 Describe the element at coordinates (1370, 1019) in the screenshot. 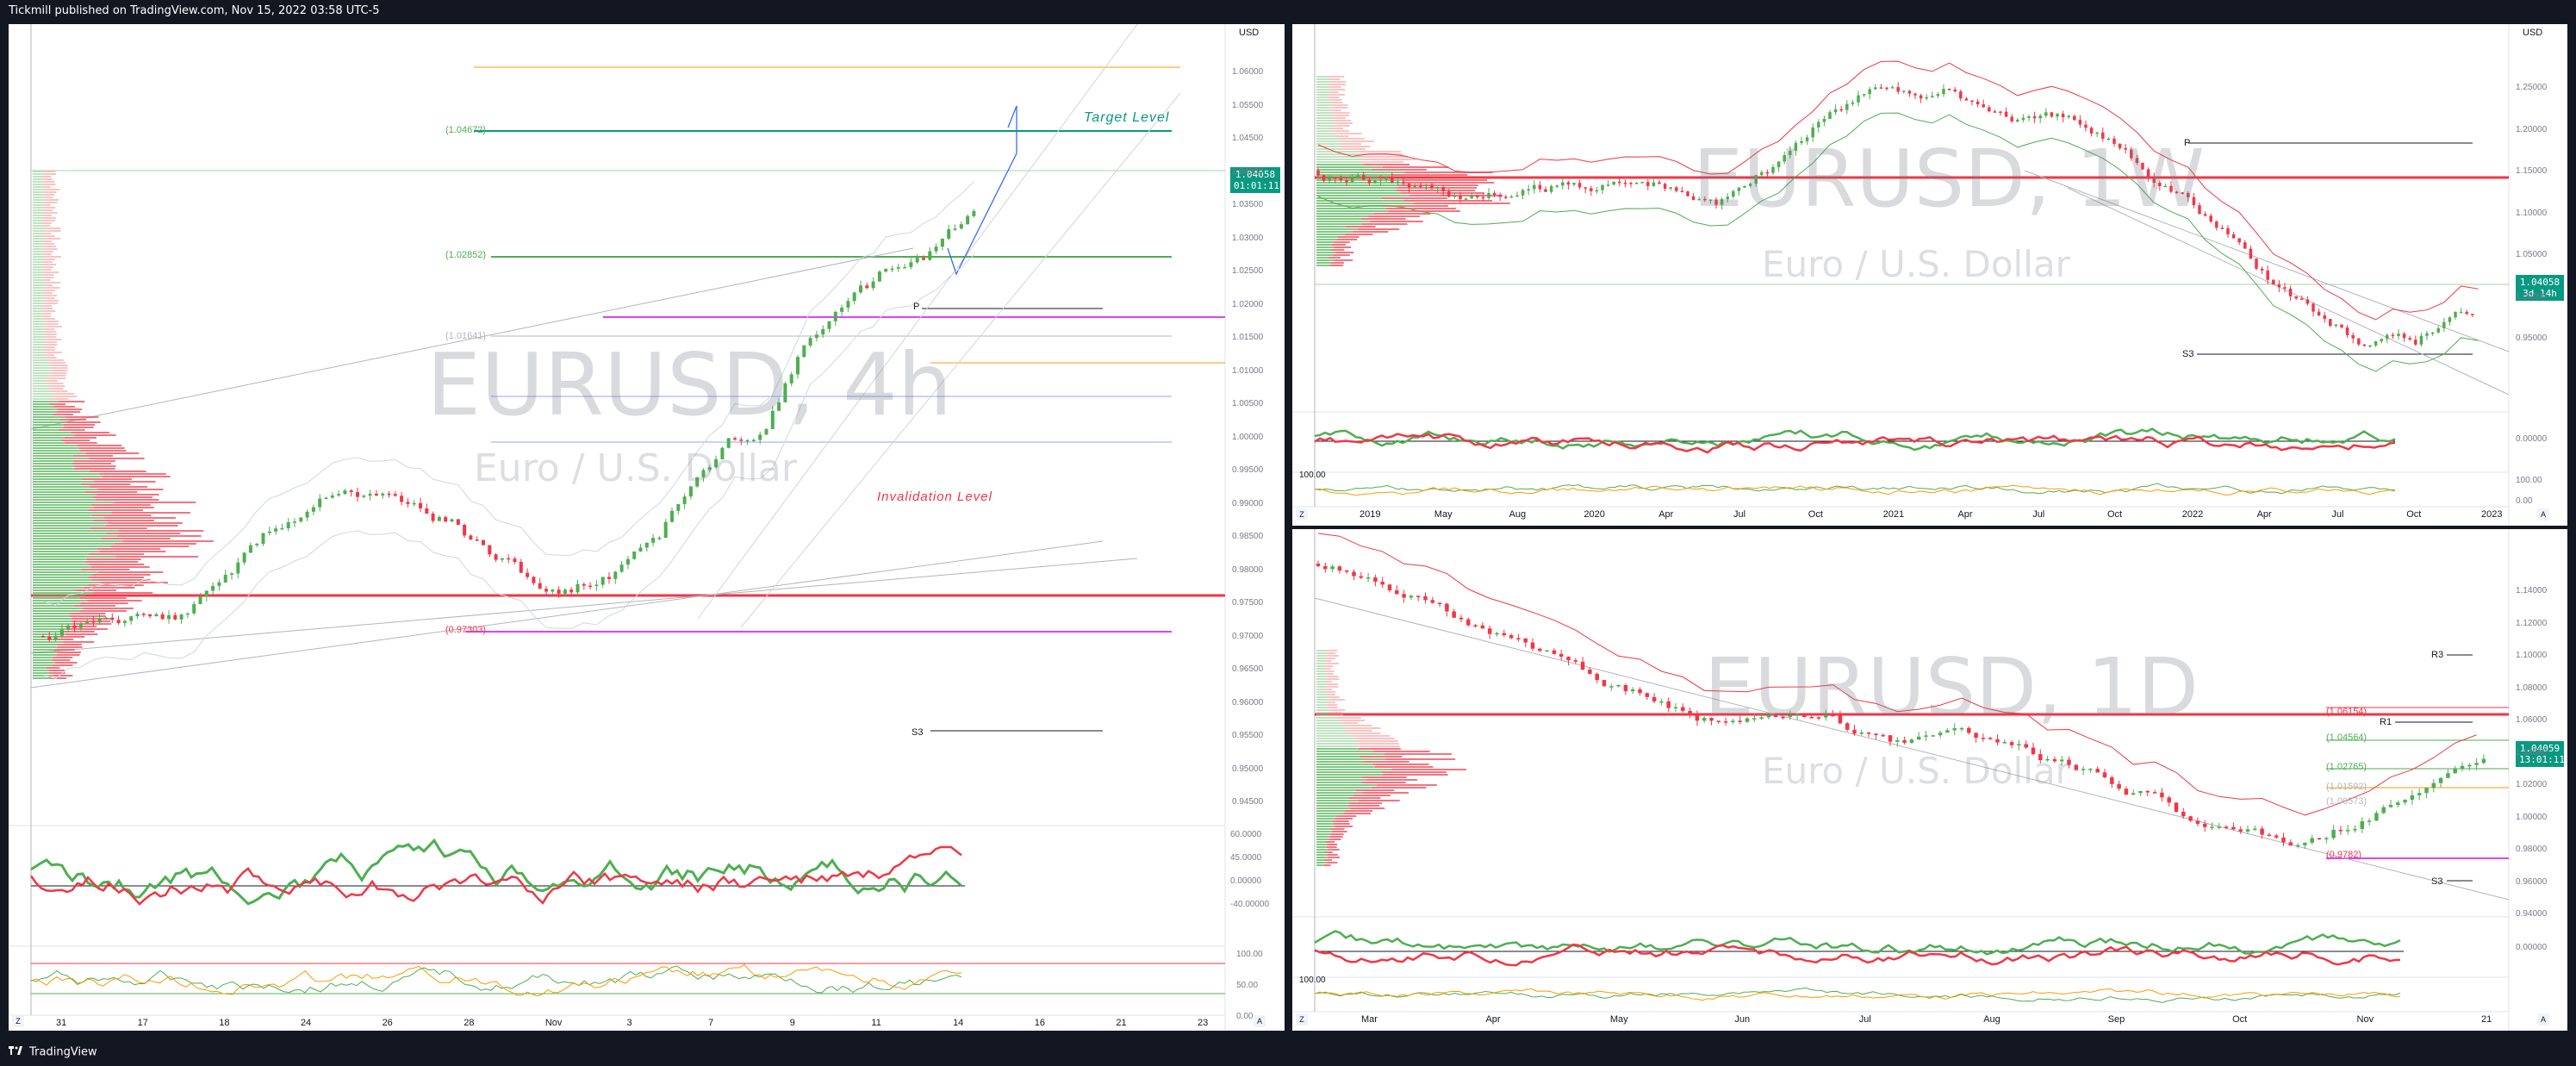

I see `time-tick: Mar` at that location.